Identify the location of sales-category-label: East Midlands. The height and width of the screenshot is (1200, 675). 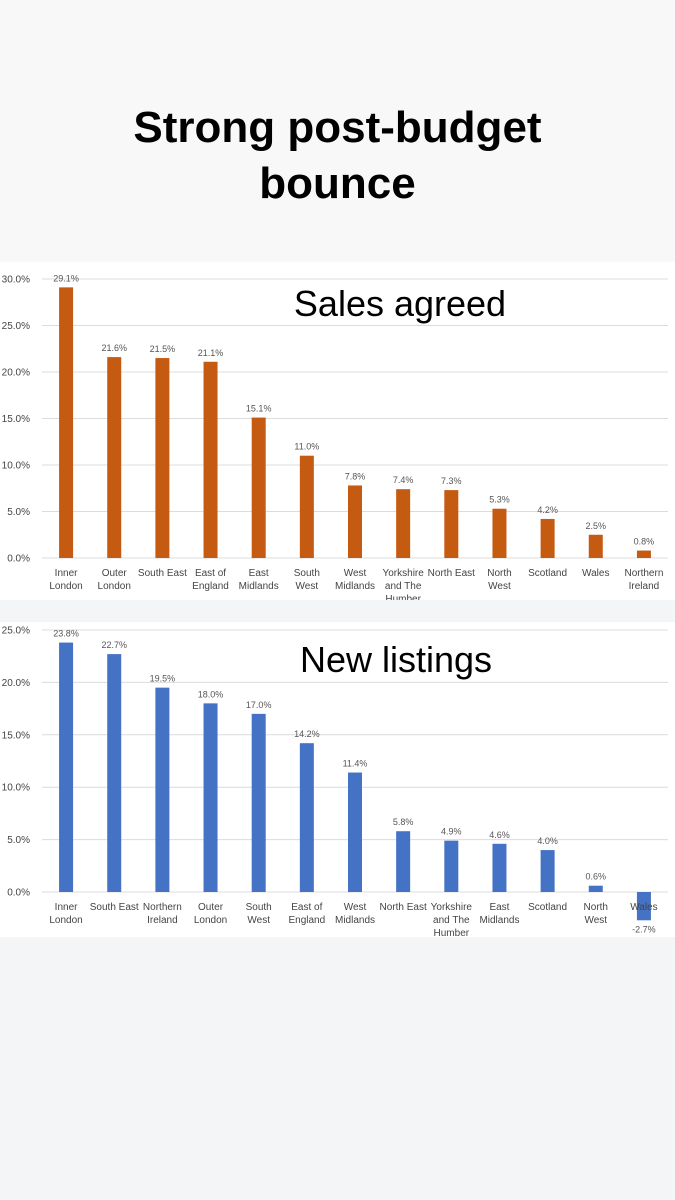
(259, 580).